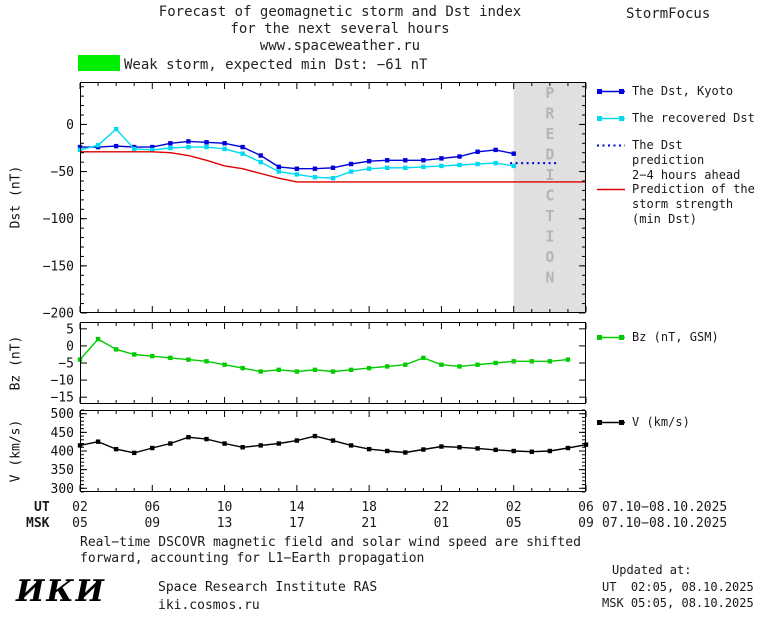 The height and width of the screenshot is (620, 760). What do you see at coordinates (380, 524) in the screenshot?
I see `msk-axis-row: MSK 07.10−08.10.2025 05 09 13 17 21 01 05 09` at bounding box center [380, 524].